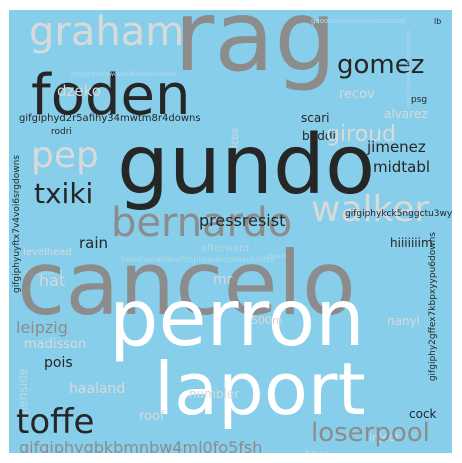 The image size is (462, 463). I want to click on word: bernardo, so click(202, 223).